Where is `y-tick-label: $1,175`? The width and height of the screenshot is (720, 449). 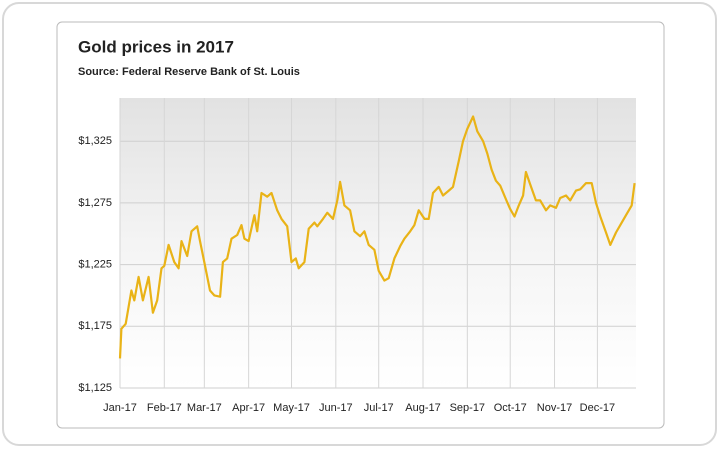 y-tick-label: $1,175 is located at coordinates (95, 326).